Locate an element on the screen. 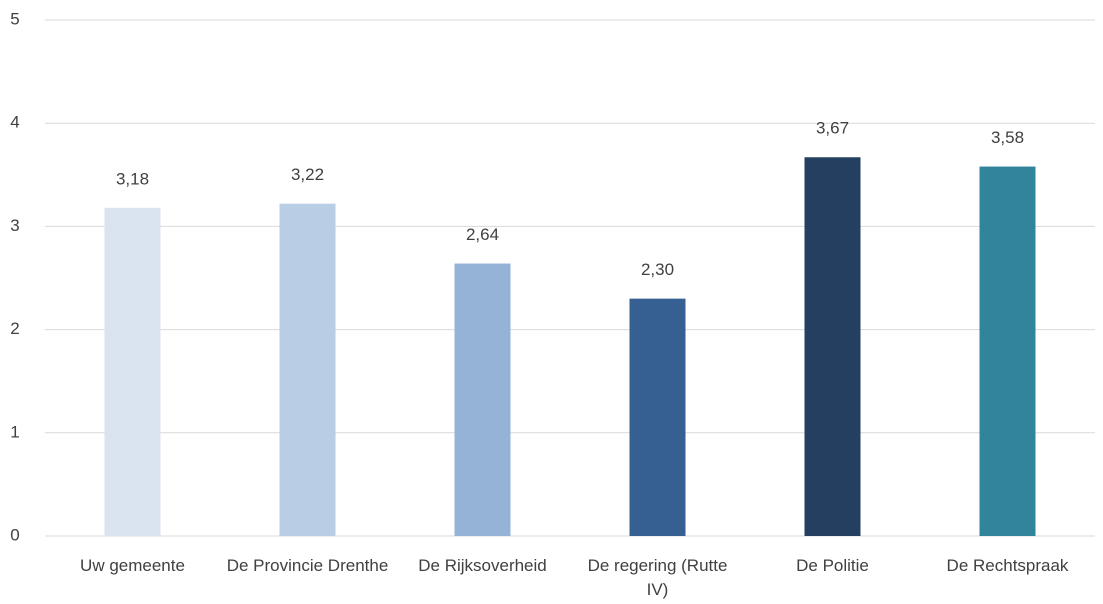 This screenshot has width=1103, height=604. value-label: 2,30 is located at coordinates (657, 269).